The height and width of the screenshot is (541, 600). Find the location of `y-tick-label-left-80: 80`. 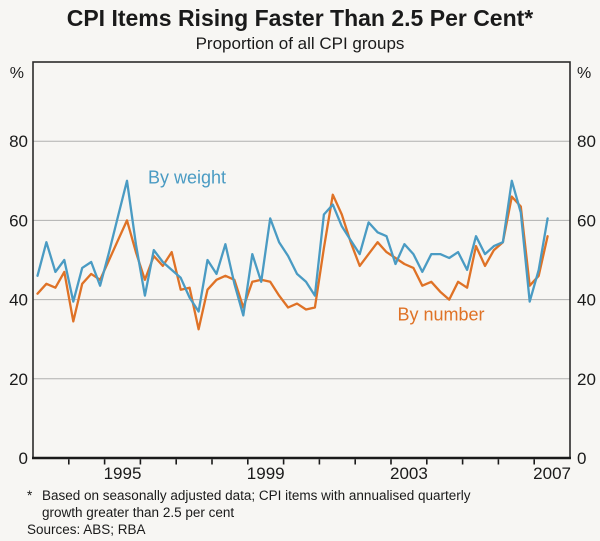

y-tick-label-left-80: 80 is located at coordinates (18, 141).